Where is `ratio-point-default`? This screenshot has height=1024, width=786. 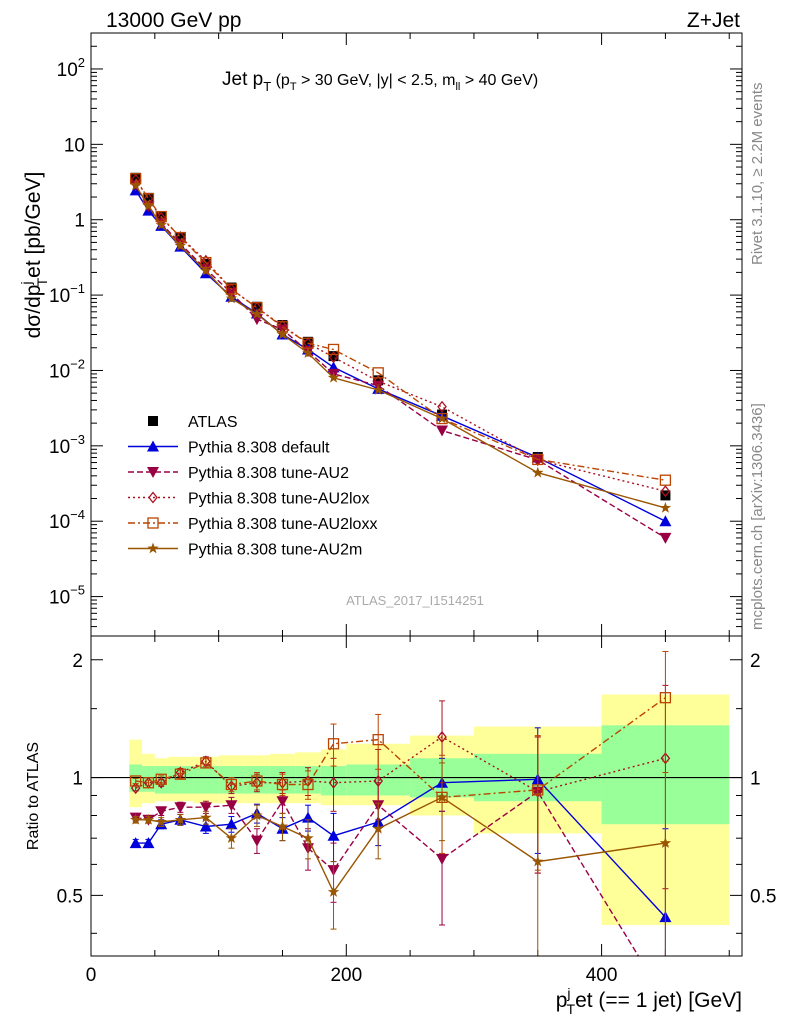
ratio-point-default is located at coordinates (148, 843).